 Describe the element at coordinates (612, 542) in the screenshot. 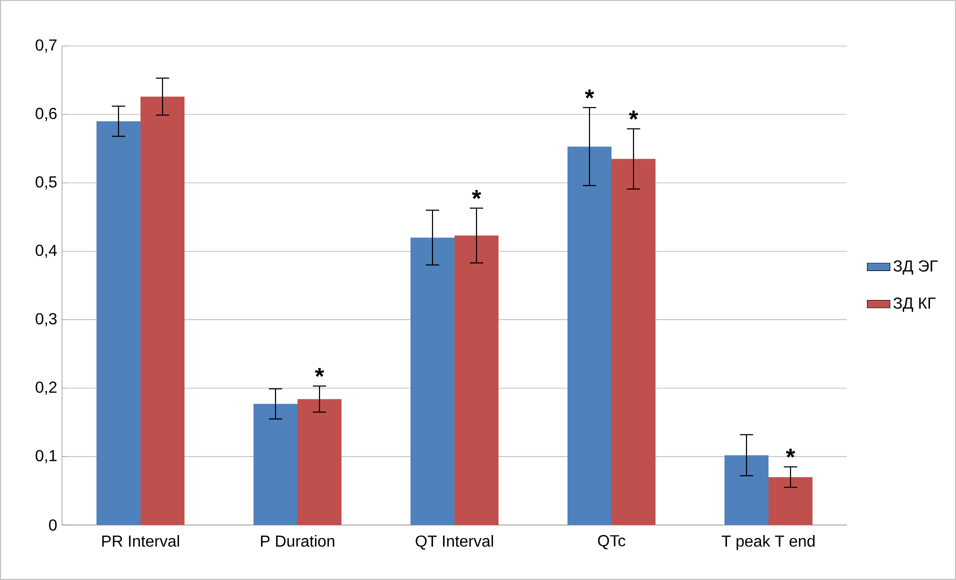

I see `x-tick-label: QTc` at that location.